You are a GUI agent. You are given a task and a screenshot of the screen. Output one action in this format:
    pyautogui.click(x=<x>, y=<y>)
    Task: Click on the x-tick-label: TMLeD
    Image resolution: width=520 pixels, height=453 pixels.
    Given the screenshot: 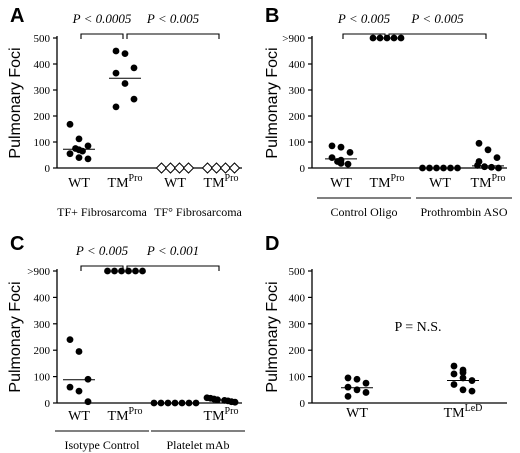 What is the action you would take?
    pyautogui.click(x=463, y=412)
    